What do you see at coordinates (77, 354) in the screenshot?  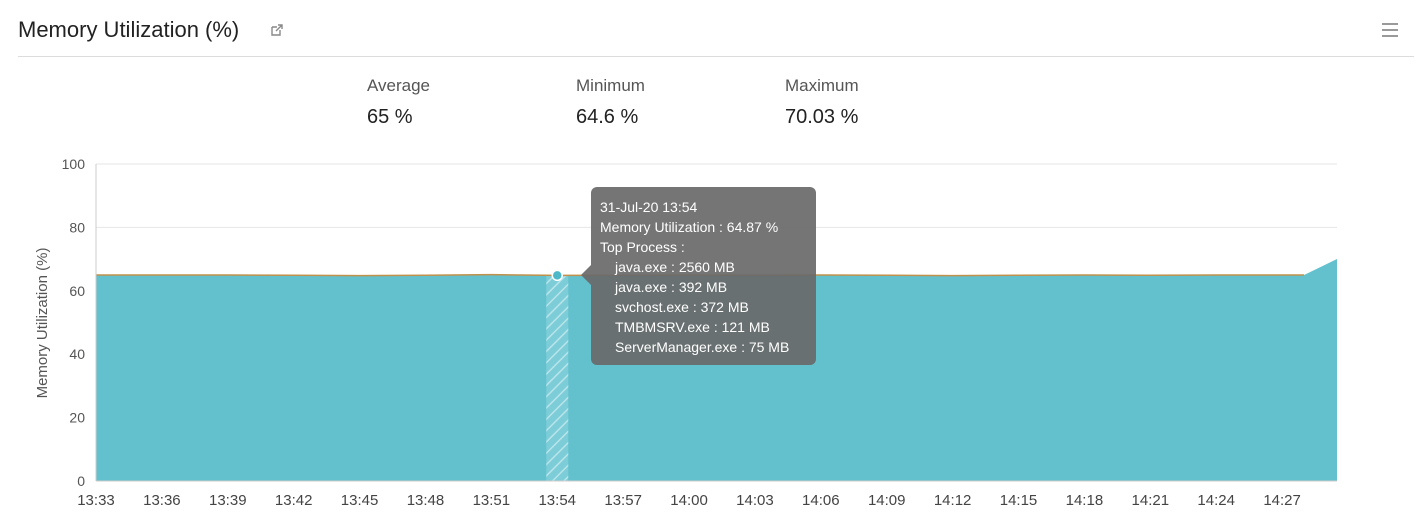 I see `y-tick-label: 40` at bounding box center [77, 354].